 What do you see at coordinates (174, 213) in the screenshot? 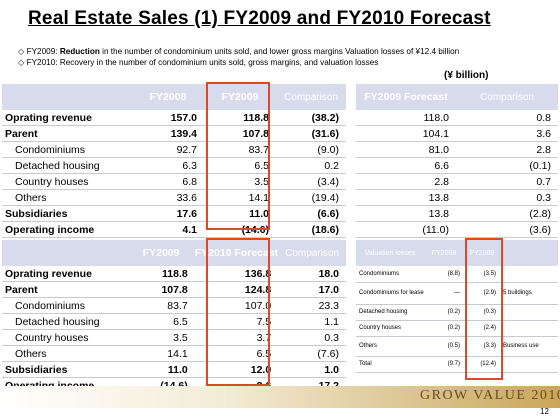
I see `table-row: Subsidiaries 17.6 11.0 (6.6)` at bounding box center [174, 213].